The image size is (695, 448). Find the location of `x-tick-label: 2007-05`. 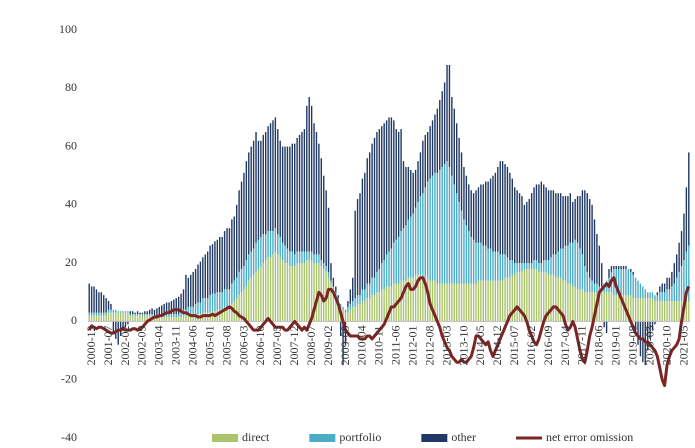

x-tick-label: 2007-05 is located at coordinates (277, 345).